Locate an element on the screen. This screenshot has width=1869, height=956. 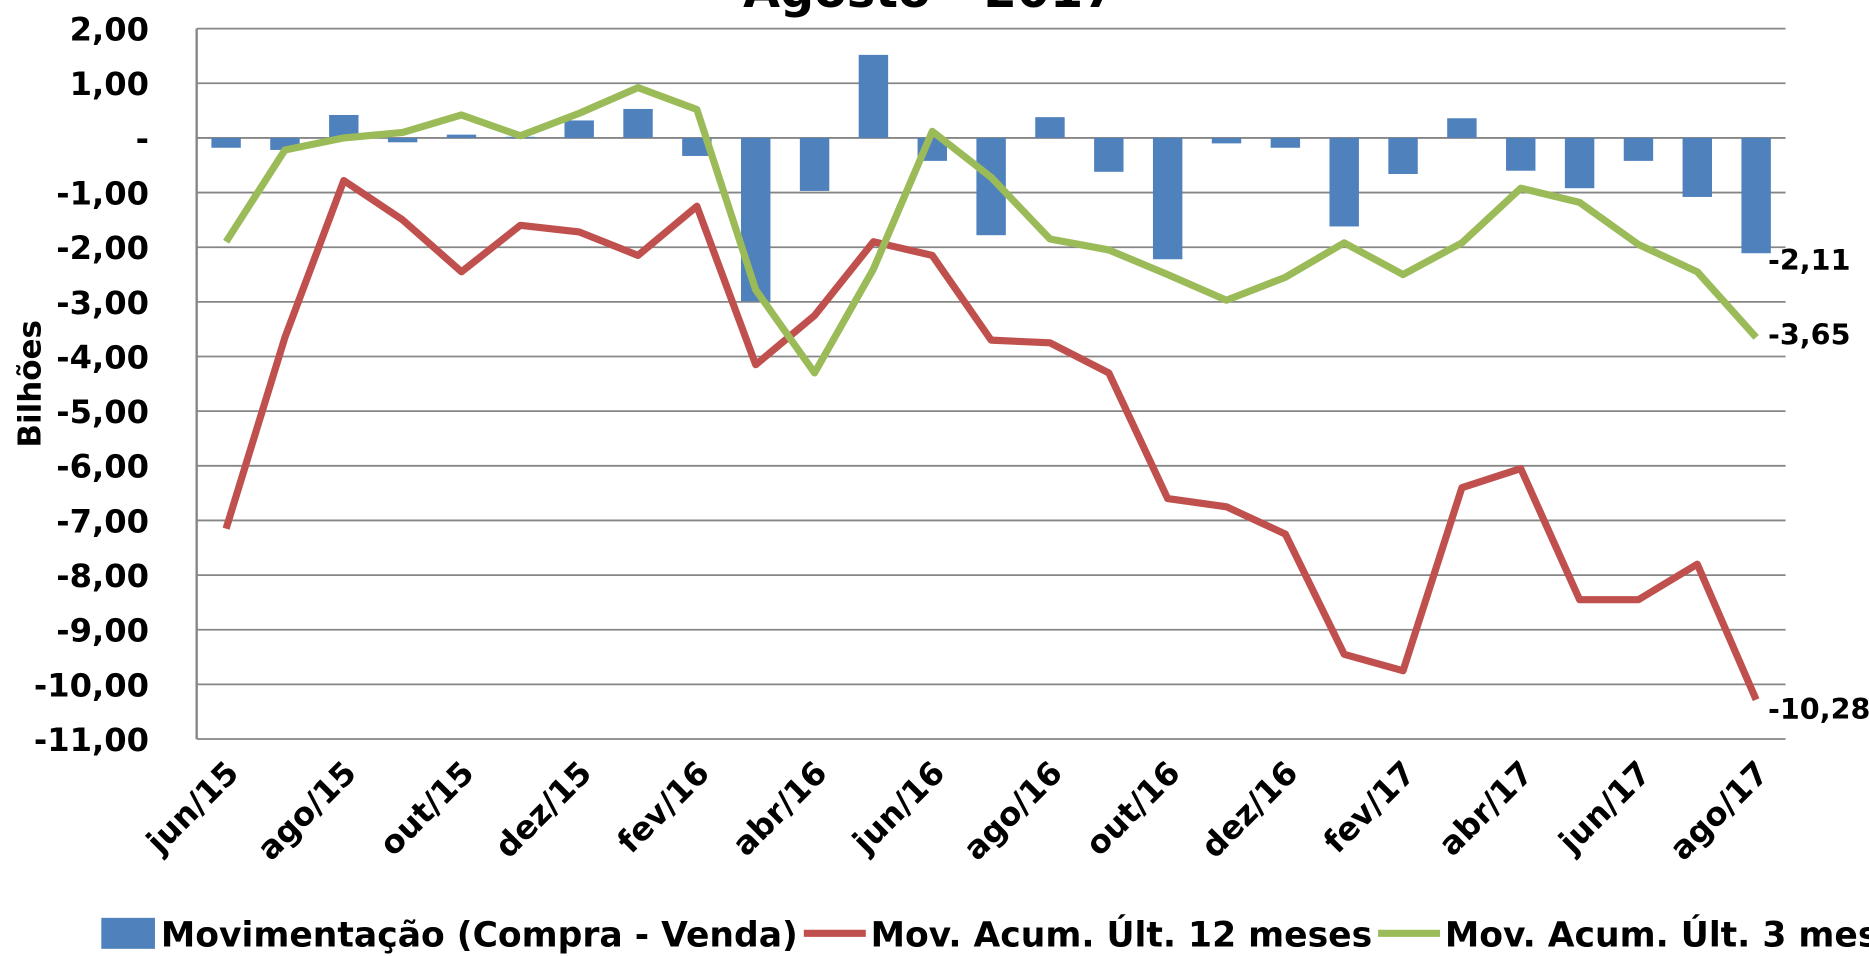
y-tick-label: -10,00 is located at coordinates (91, 685).